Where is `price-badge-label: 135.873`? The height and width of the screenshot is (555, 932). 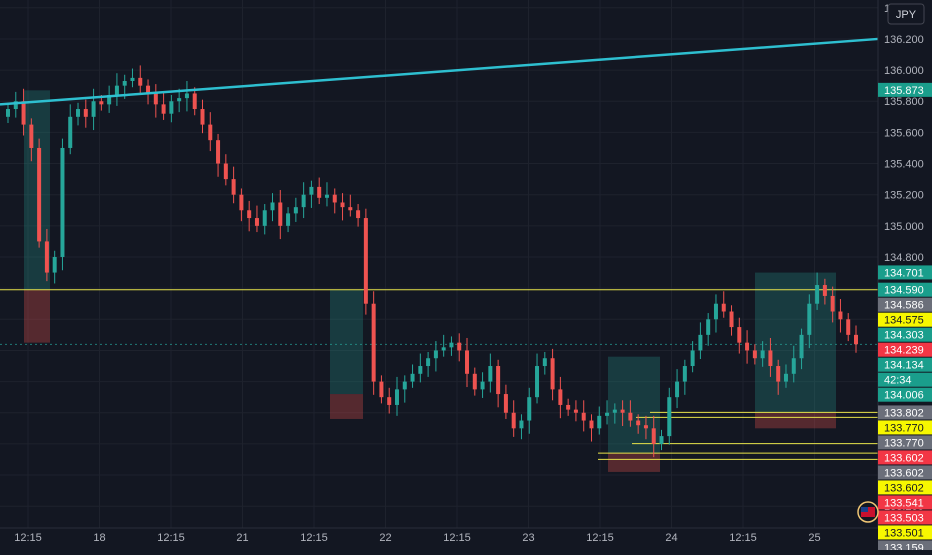 price-badge-label: 135.873 is located at coordinates (904, 91).